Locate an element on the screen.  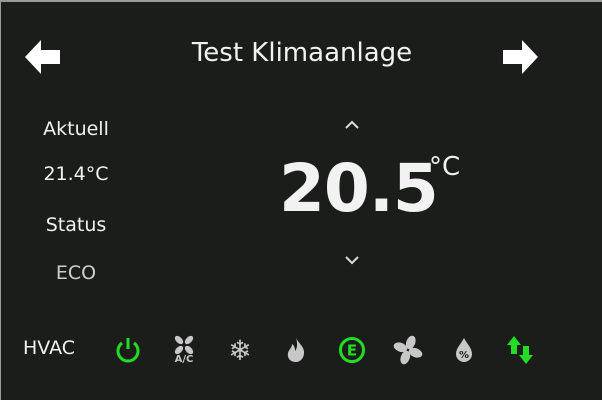
flame-icon is located at coordinates (296, 350).